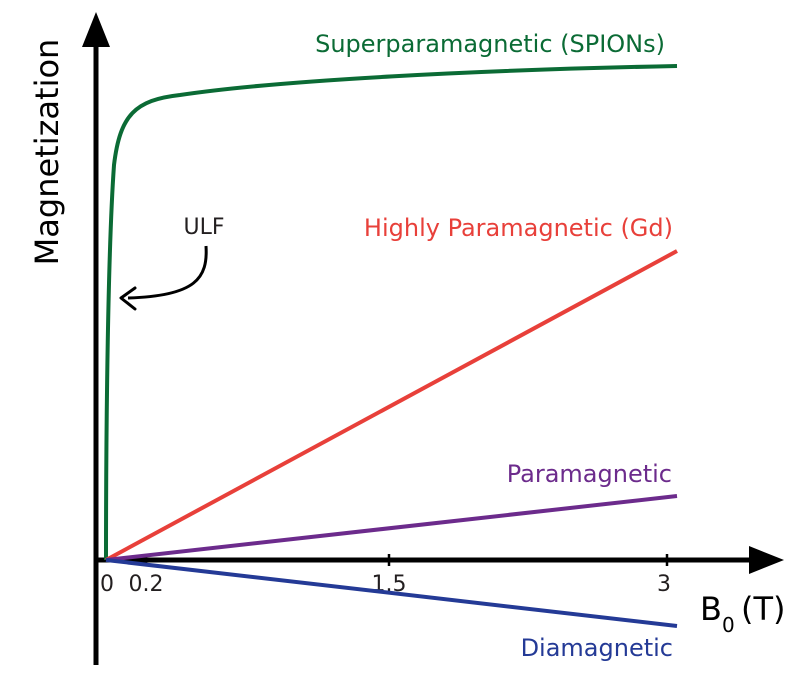 This screenshot has width=808, height=689. What do you see at coordinates (47, 152) in the screenshot?
I see `y-axis-label: Magnetization` at bounding box center [47, 152].